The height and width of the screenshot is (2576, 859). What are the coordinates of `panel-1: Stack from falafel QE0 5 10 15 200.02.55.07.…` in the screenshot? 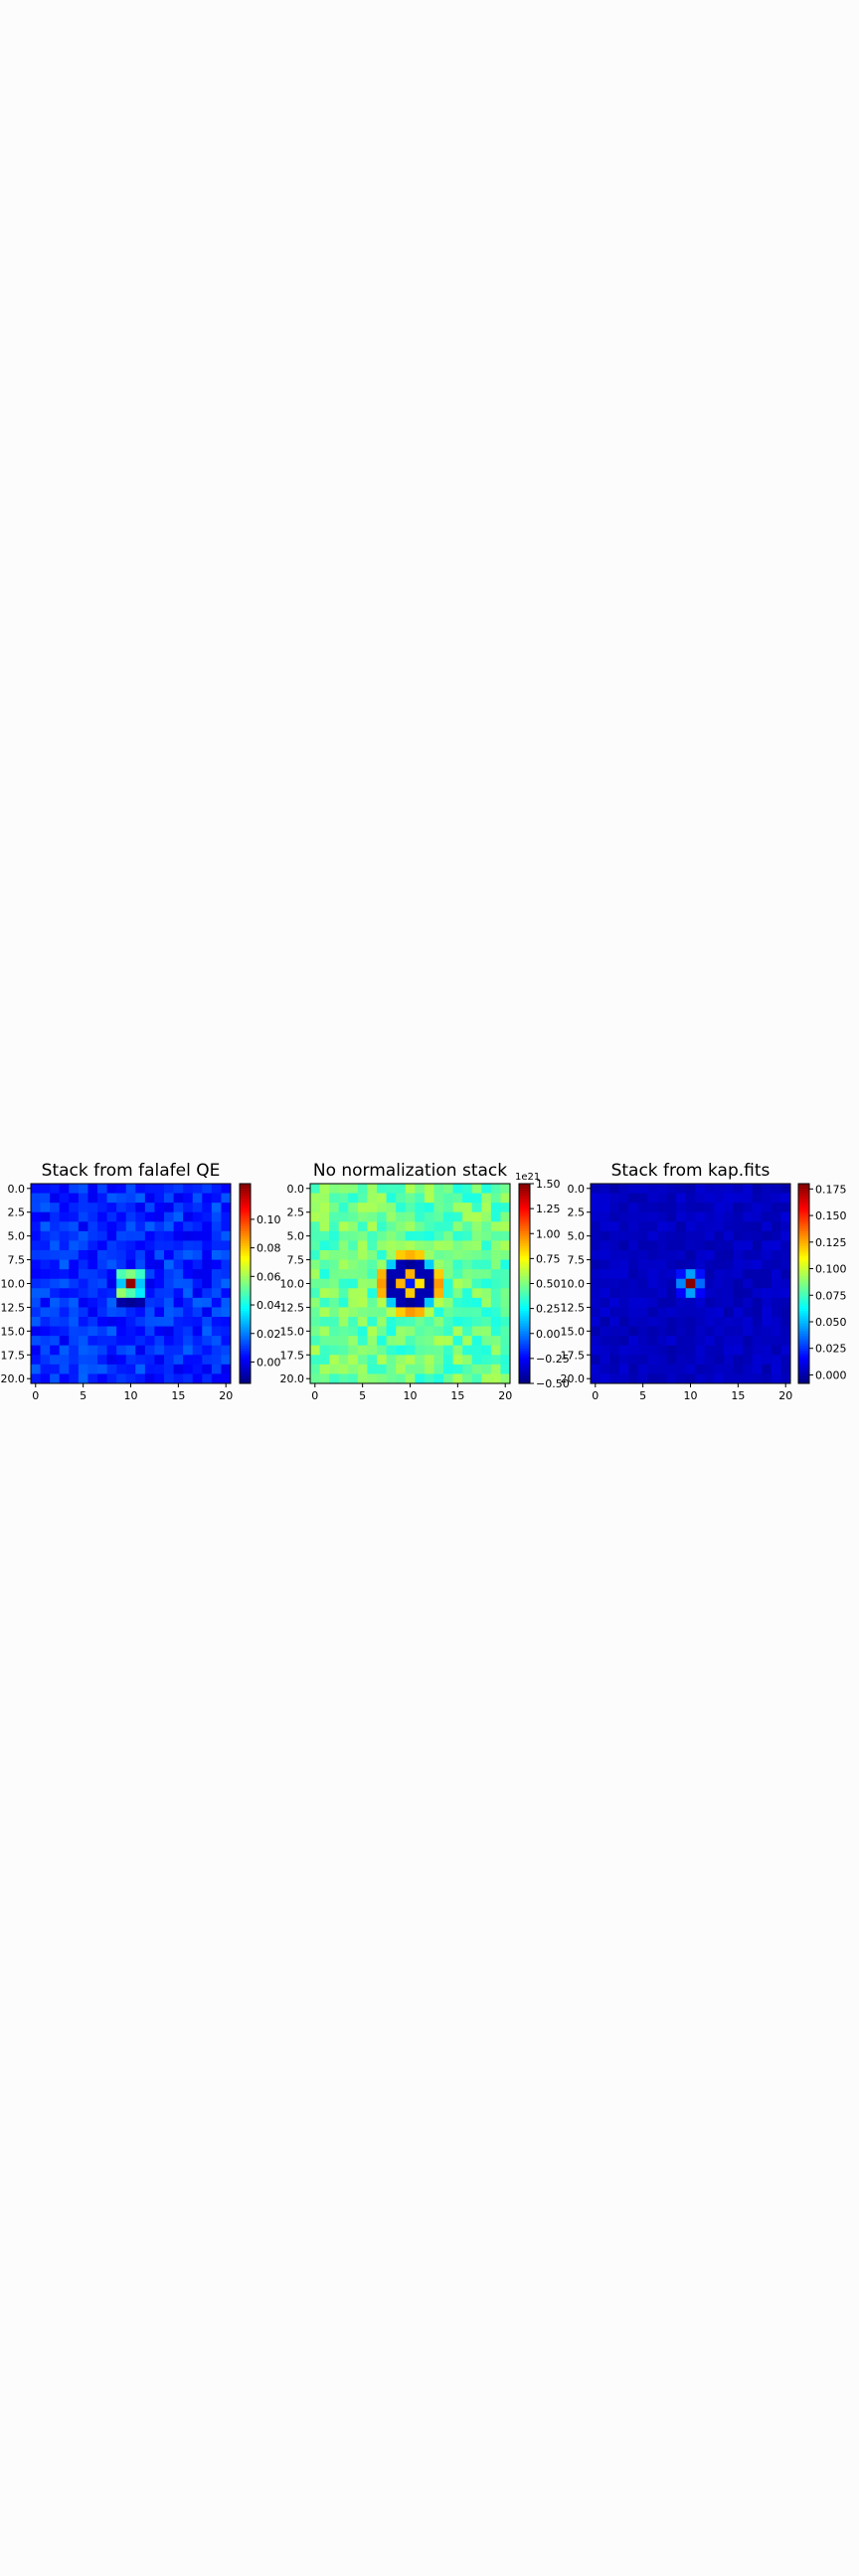 It's located at (141, 1281).